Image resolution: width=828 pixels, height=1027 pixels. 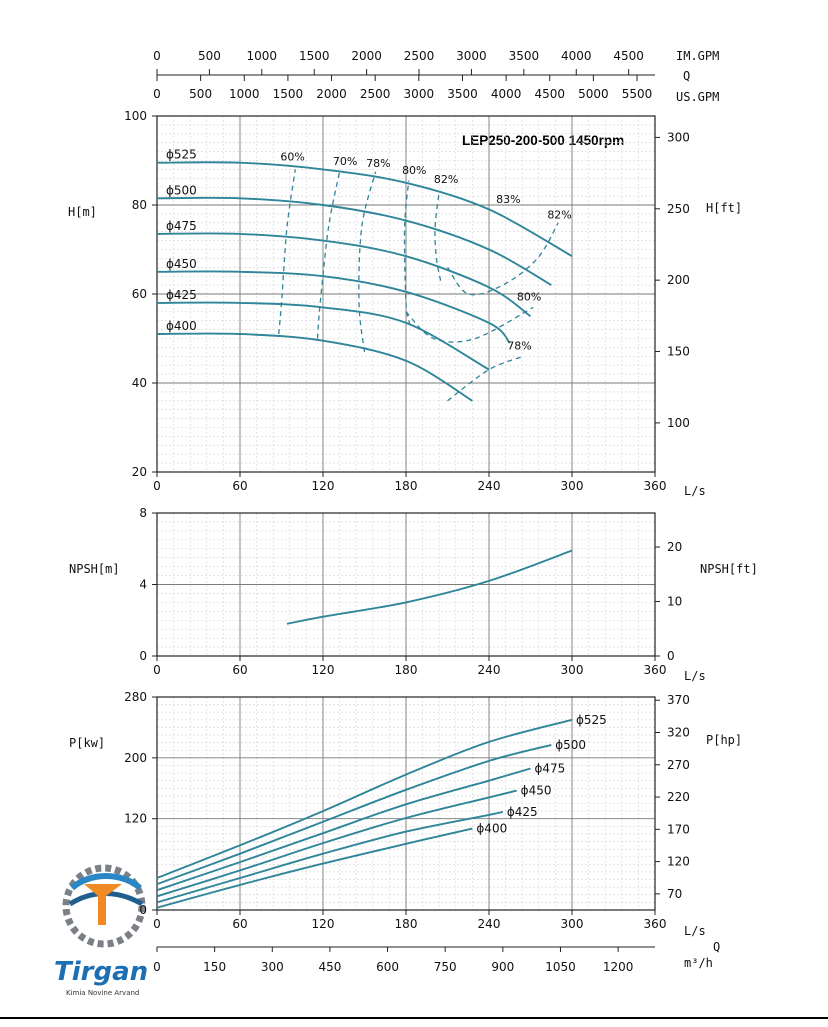 I want to click on npsh-y2label: NPSH[ft], so click(x=729, y=569).